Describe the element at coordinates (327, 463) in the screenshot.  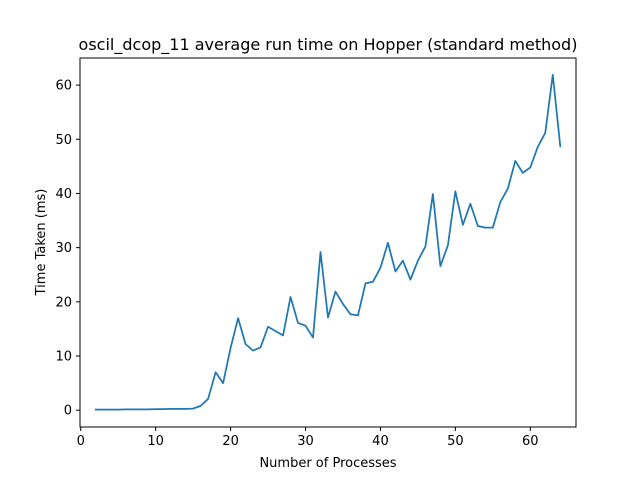
I see `x-axis-label: Number of Processes` at that location.